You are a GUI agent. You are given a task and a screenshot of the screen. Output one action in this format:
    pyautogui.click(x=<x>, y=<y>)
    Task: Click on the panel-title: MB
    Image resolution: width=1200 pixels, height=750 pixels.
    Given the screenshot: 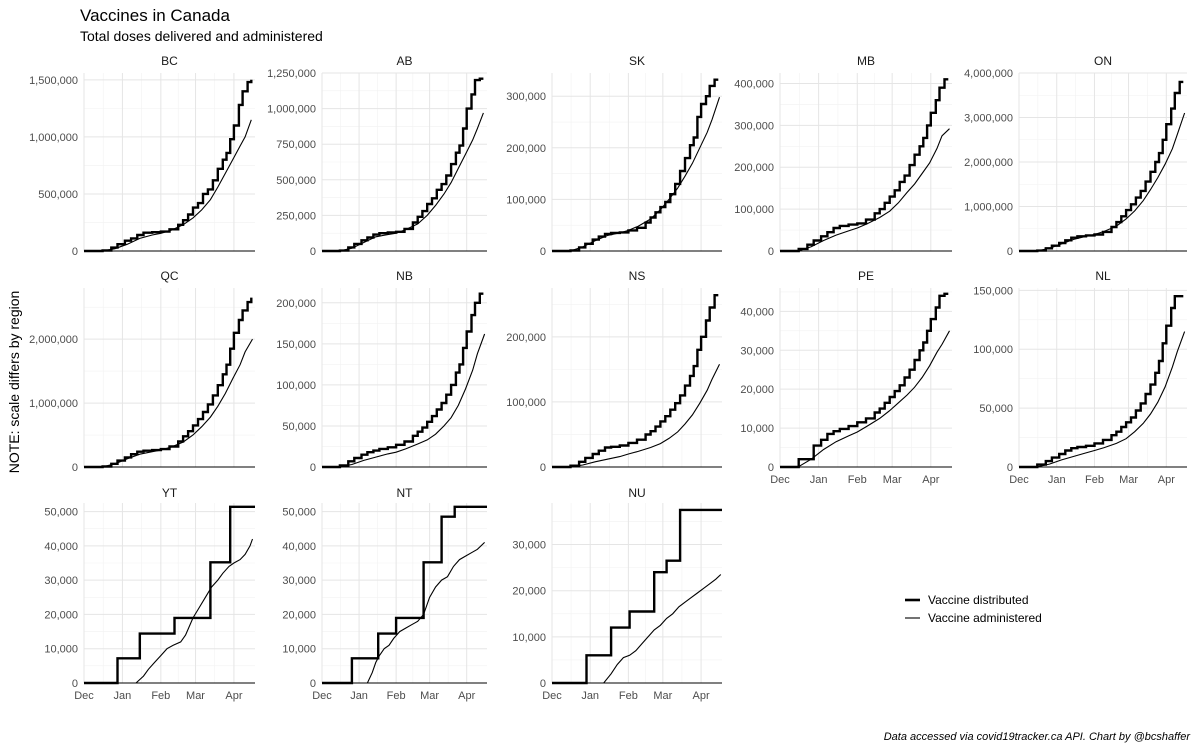 What is the action you would take?
    pyautogui.click(x=866, y=61)
    